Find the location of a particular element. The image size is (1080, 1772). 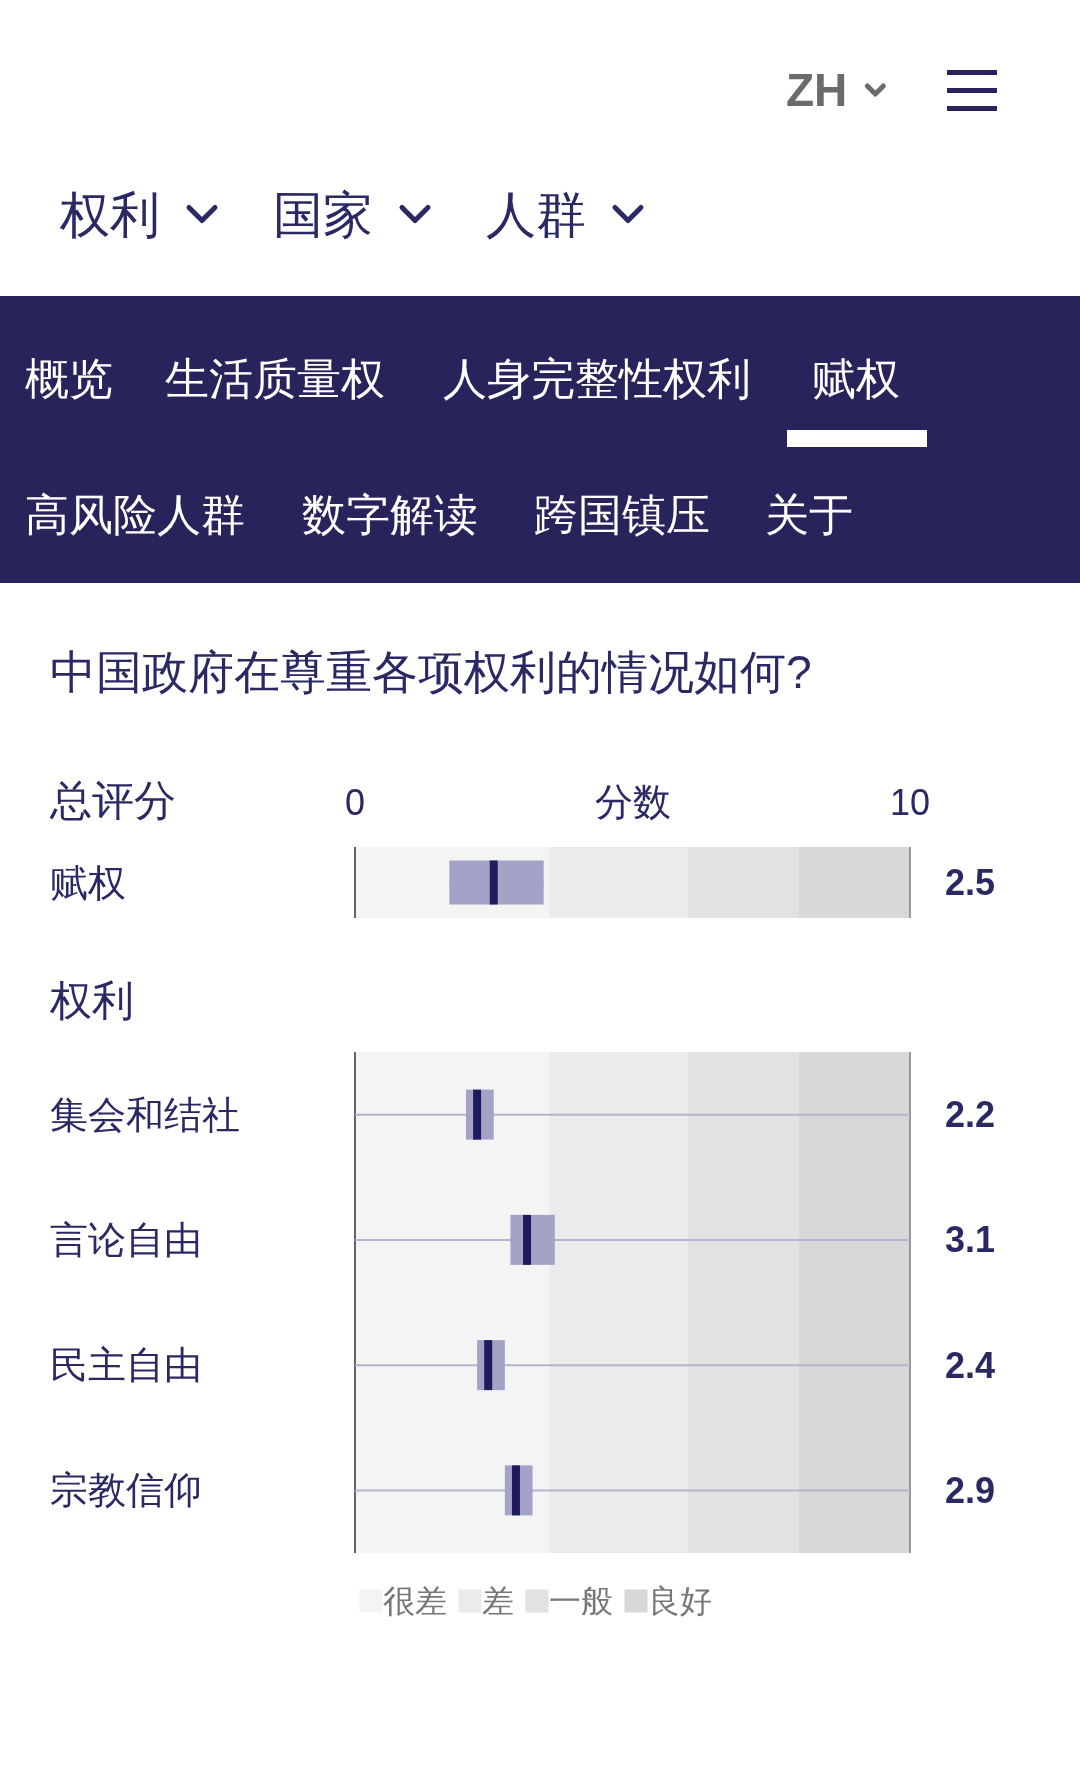

y-tick-label: 宗教信仰 is located at coordinates (126, 1490).